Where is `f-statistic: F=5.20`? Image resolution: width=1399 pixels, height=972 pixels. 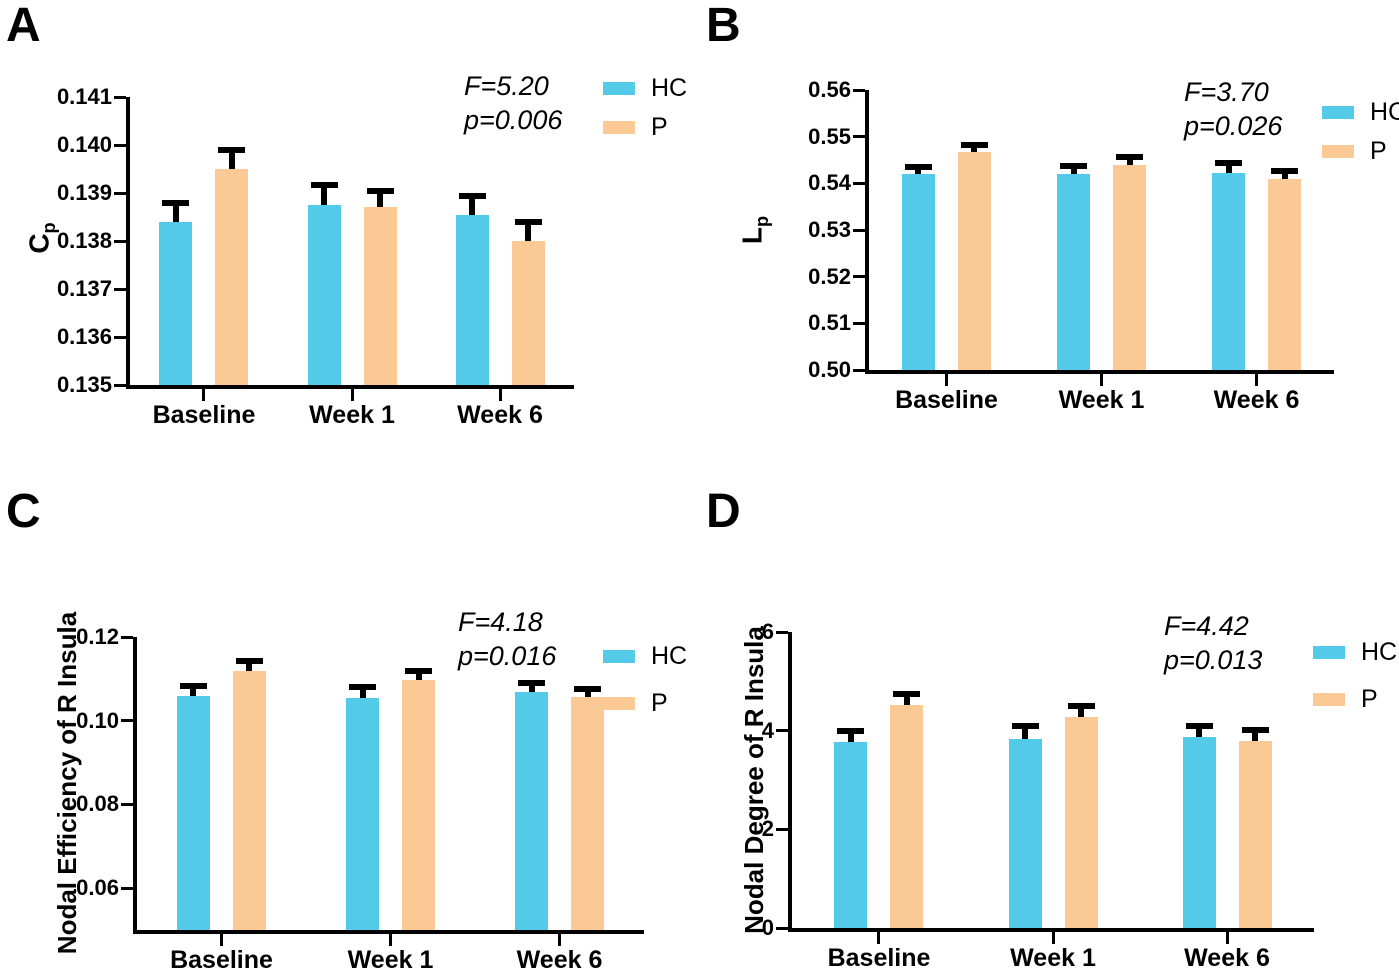
f-statistic: F=5.20 is located at coordinates (506, 86).